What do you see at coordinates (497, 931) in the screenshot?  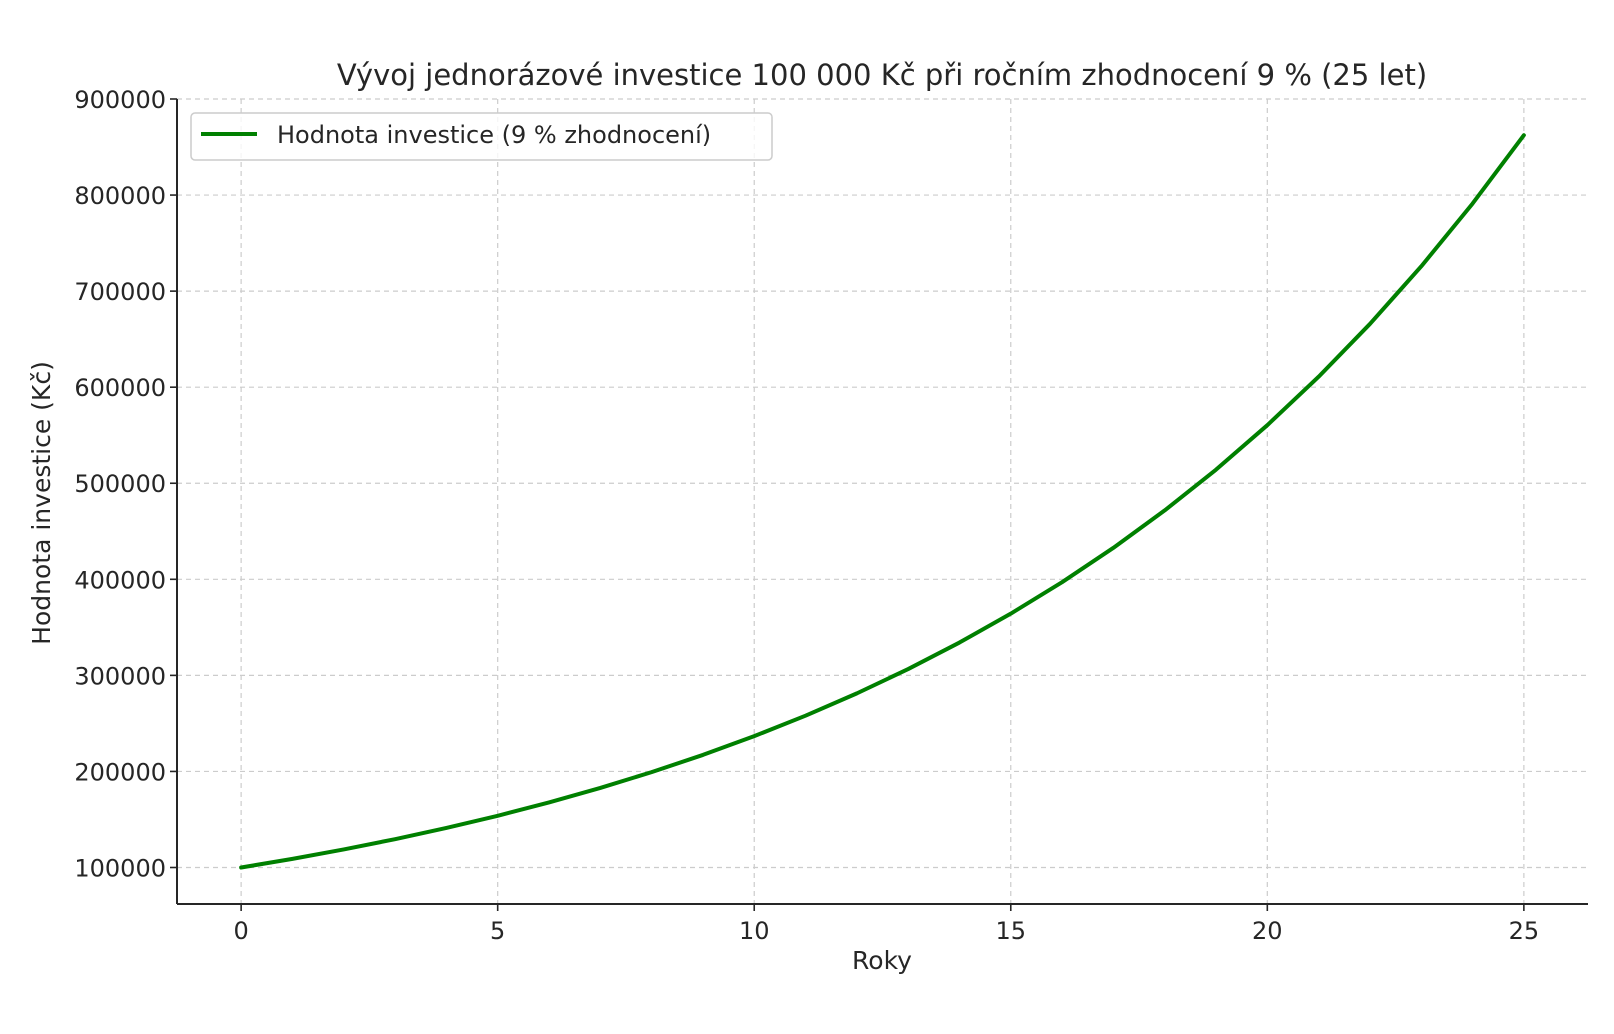 I see `x-tick-label: 5` at bounding box center [497, 931].